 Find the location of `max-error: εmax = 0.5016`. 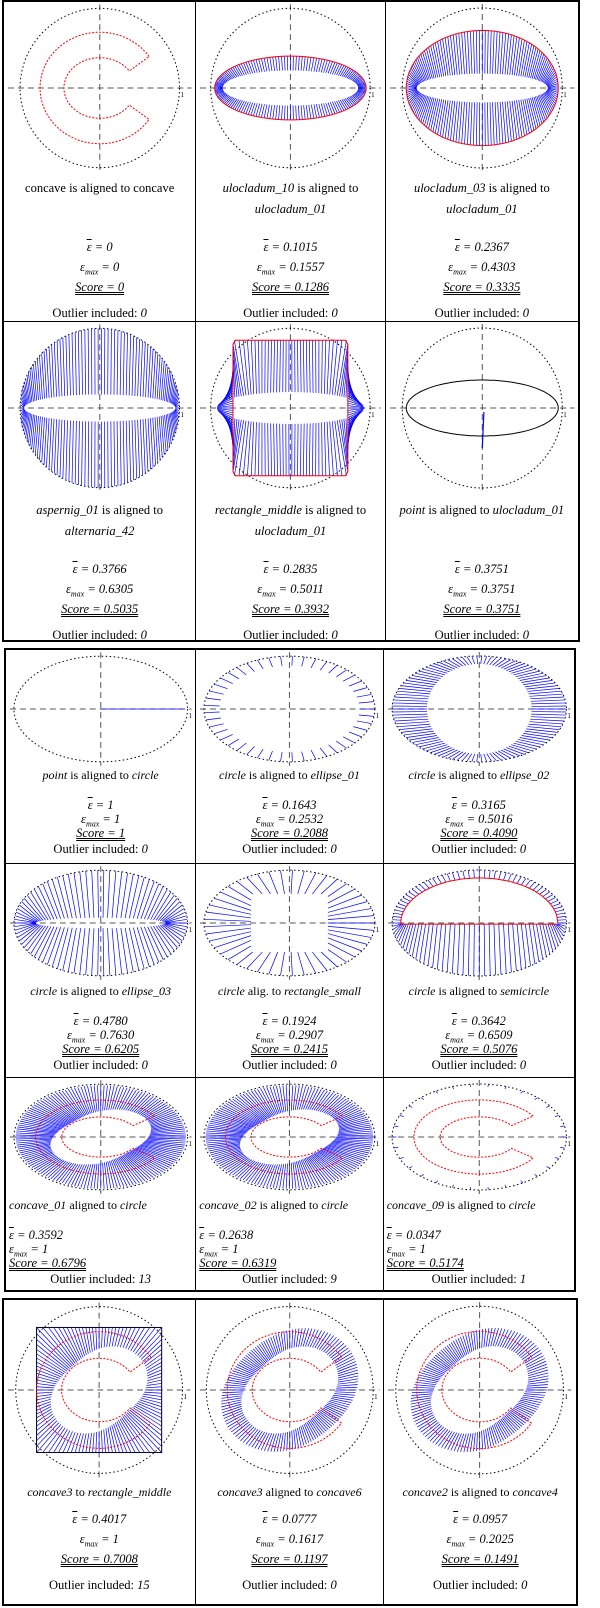

max-error: εmax = 0.5016 is located at coordinates (479, 822).